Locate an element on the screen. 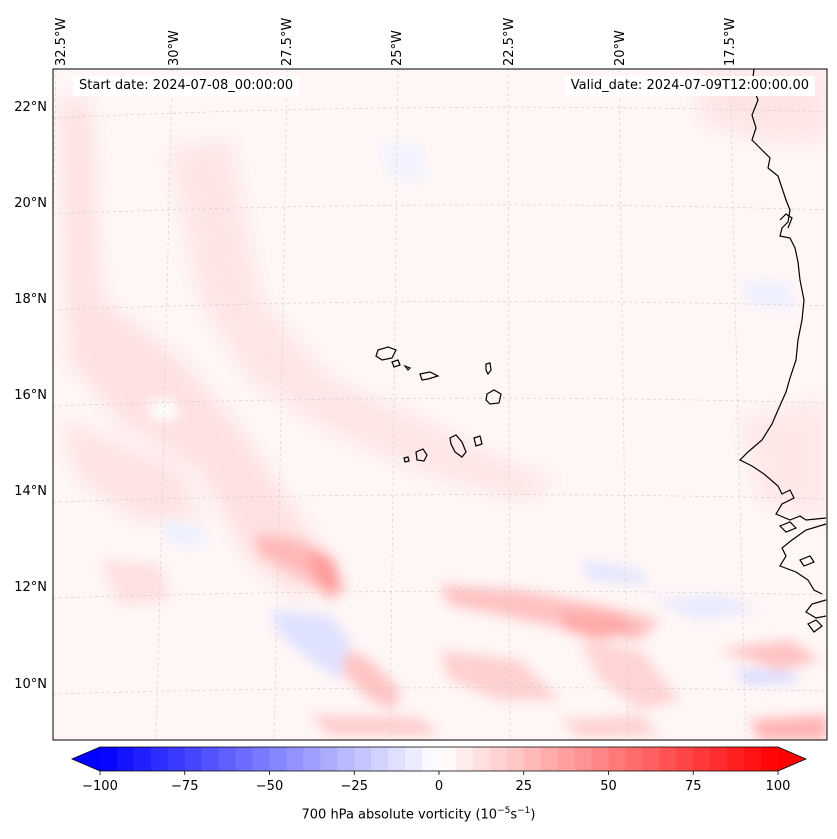  colorbar-label-prefix: 700 hPa absolute vorticity (10 is located at coordinates (399, 815).